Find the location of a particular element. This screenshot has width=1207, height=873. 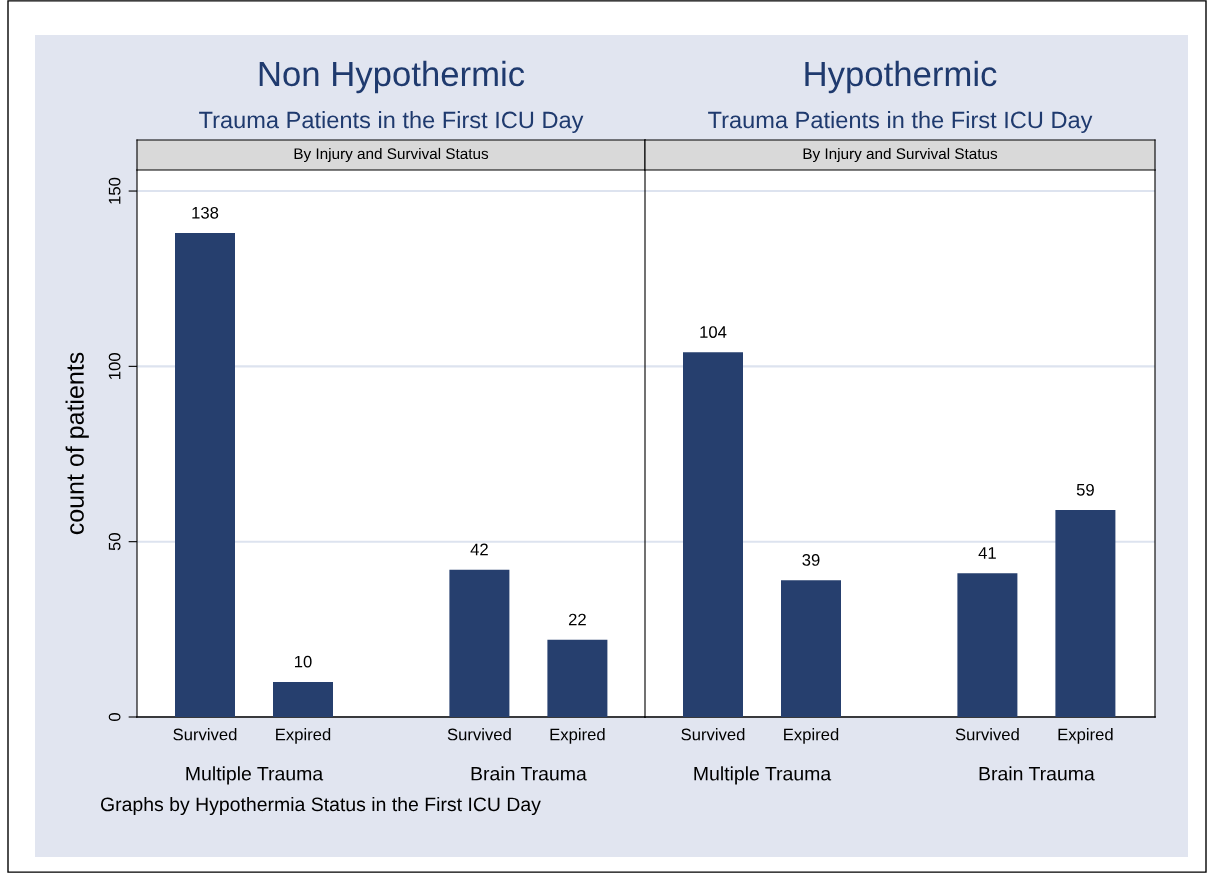

data-label: 138 is located at coordinates (205, 212).